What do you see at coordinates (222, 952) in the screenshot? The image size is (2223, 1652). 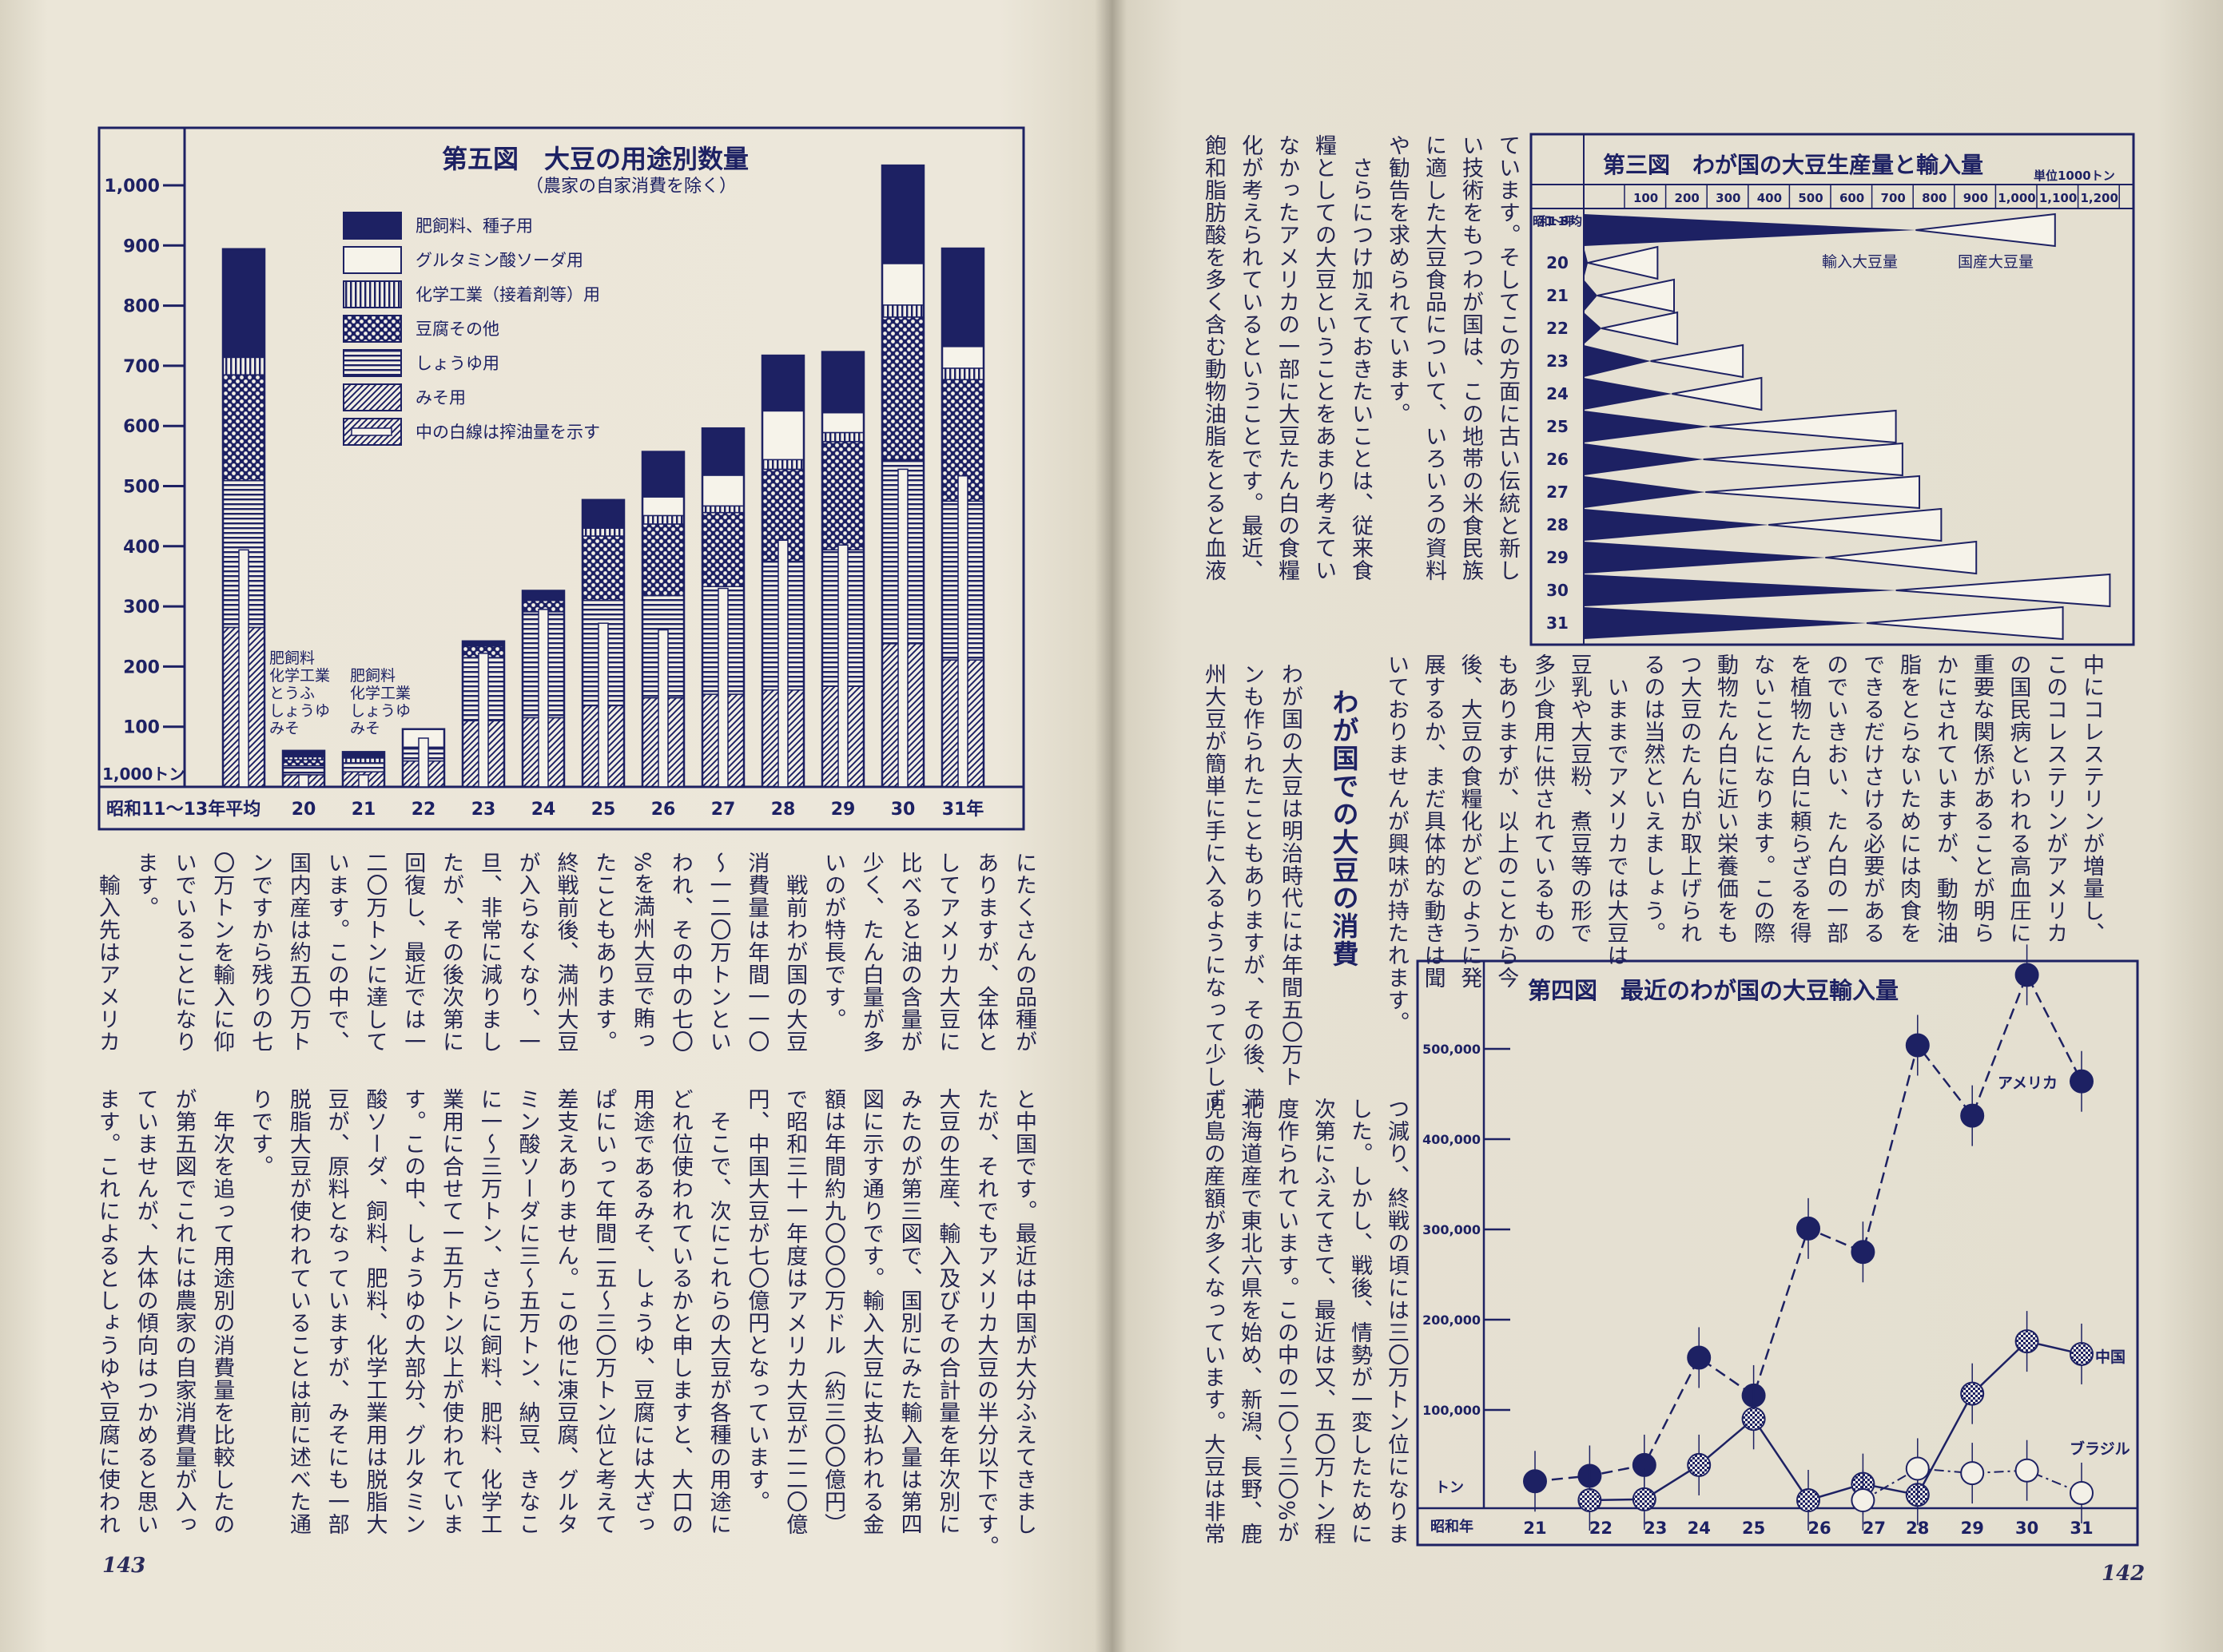 I see `text-column: 〇万トンを輸入に仰` at bounding box center [222, 952].